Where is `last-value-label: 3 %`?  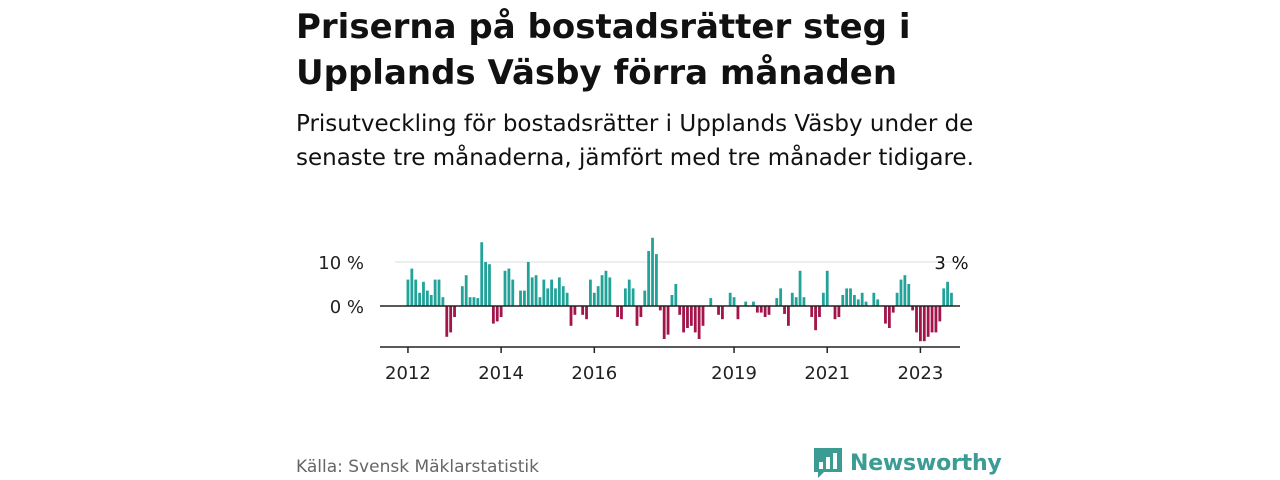
last-value-label: 3 % is located at coordinates (951, 263).